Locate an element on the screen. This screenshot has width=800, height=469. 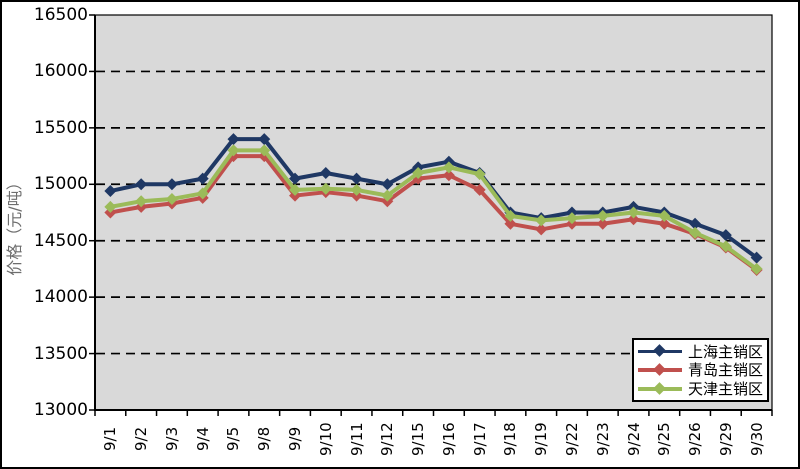
x-tick-label: 9/1 is located at coordinates (110, 439).